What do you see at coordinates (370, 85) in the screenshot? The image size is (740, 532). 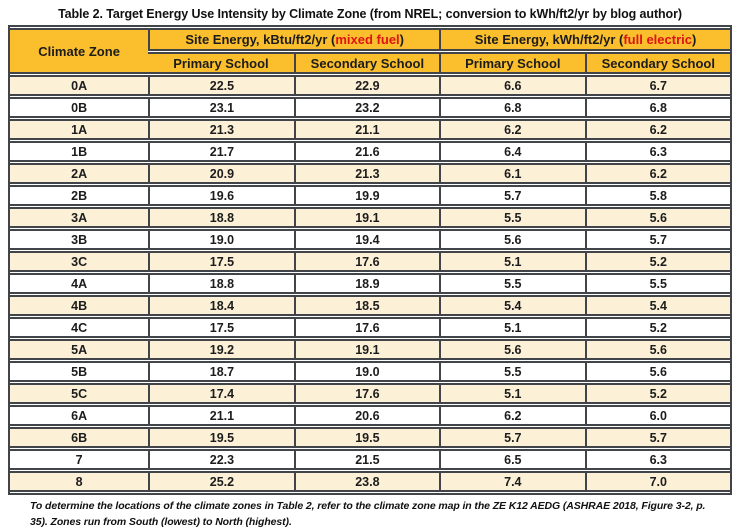 I see `table-row: 0A 22.5 22.9 6.6 6.7` at bounding box center [370, 85].